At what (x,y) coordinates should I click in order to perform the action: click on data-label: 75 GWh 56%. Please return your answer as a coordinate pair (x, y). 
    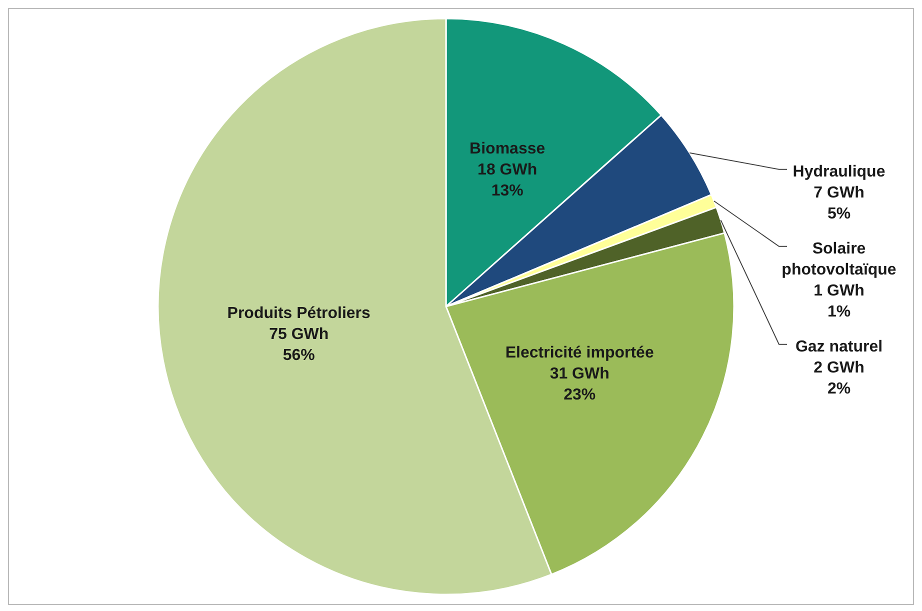
    Looking at the image, I should click on (299, 345).